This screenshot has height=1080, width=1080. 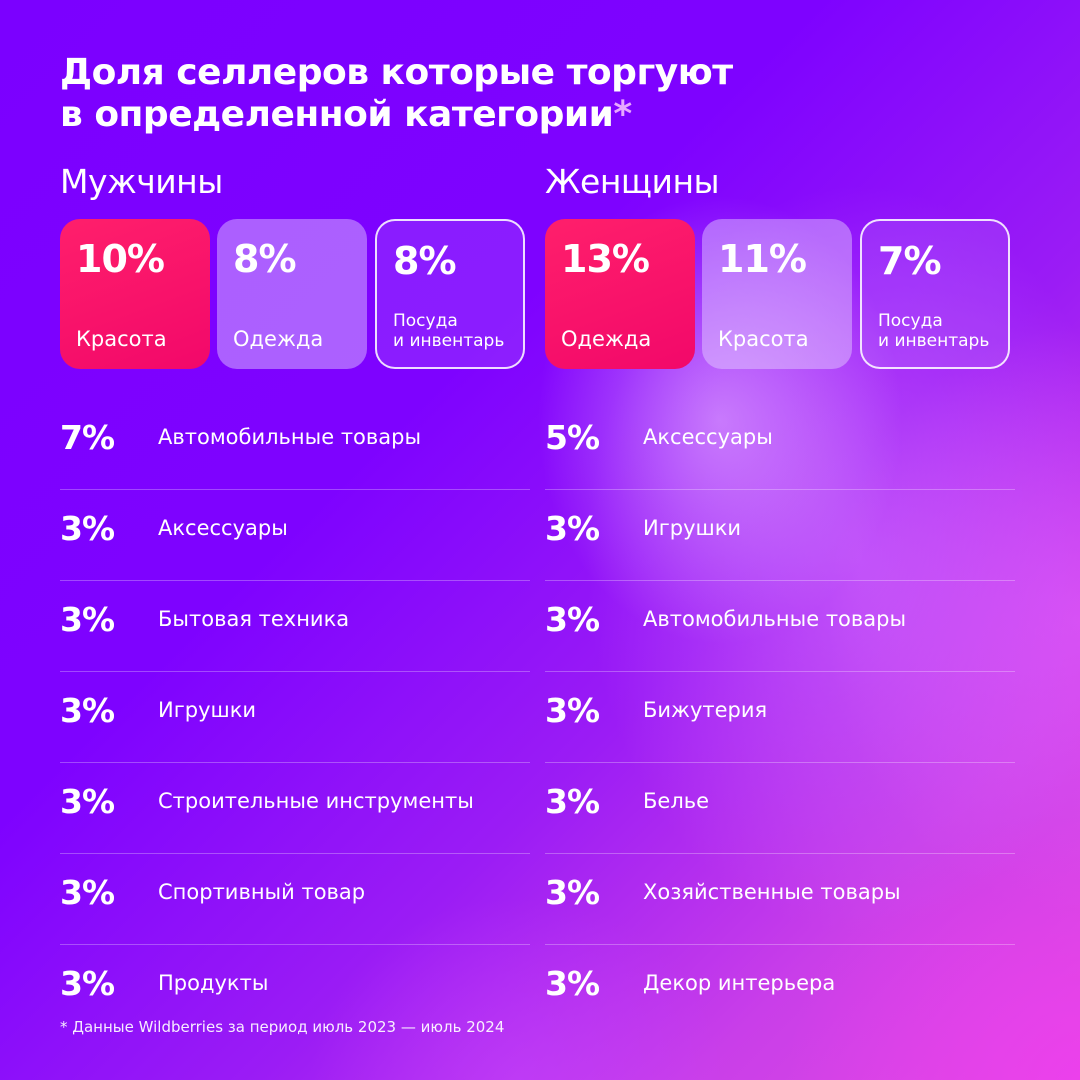 What do you see at coordinates (141, 181) in the screenshot?
I see `column-heading: Мужчины` at bounding box center [141, 181].